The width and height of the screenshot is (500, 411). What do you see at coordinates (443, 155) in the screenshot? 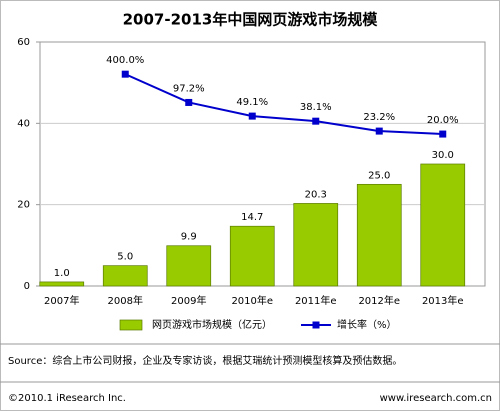
I see `data-label: 30.0` at bounding box center [443, 155].